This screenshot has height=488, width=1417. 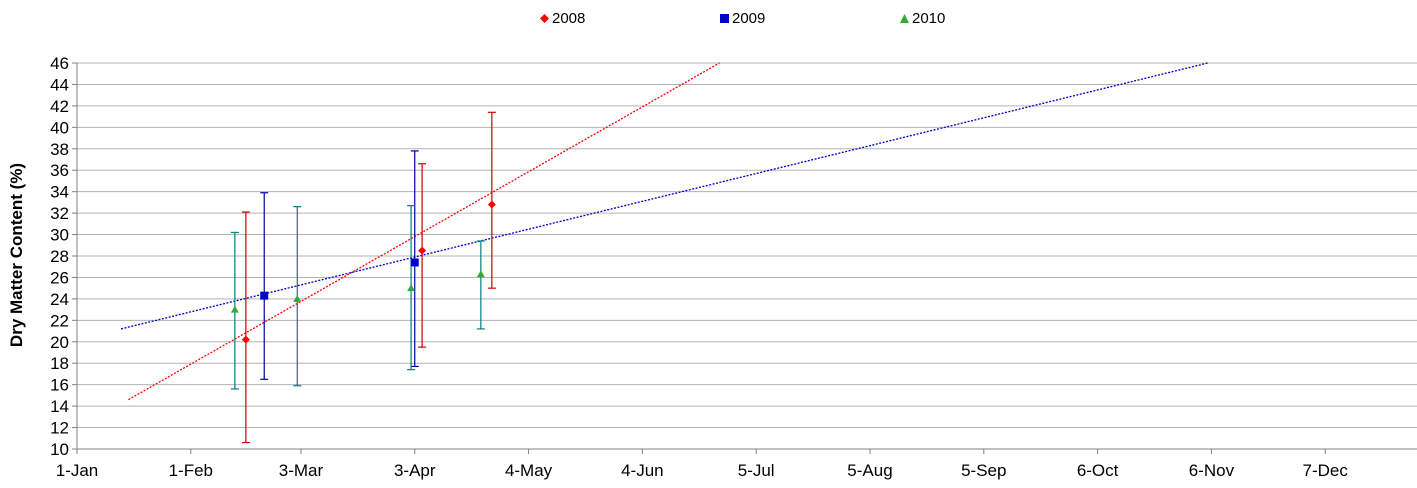 What do you see at coordinates (59, 192) in the screenshot?
I see `y-tick-label: 34` at bounding box center [59, 192].